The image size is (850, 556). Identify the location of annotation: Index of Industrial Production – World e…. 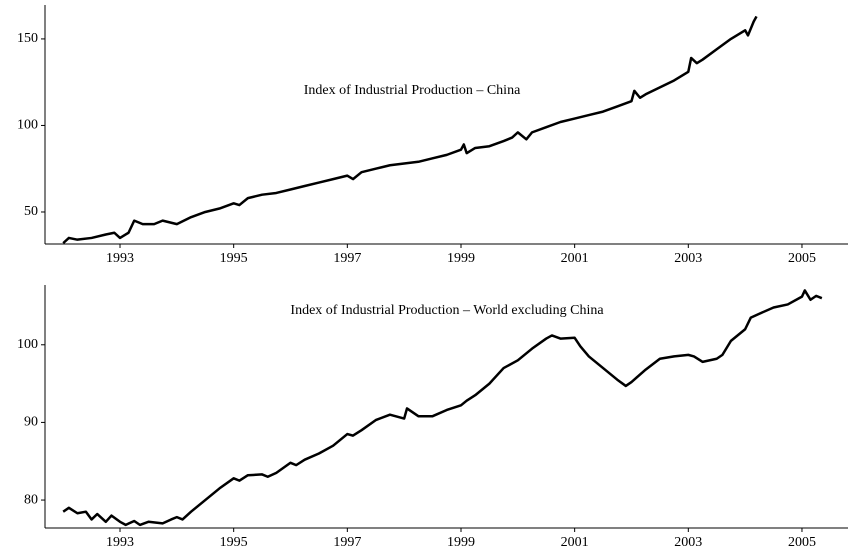
(447, 310).